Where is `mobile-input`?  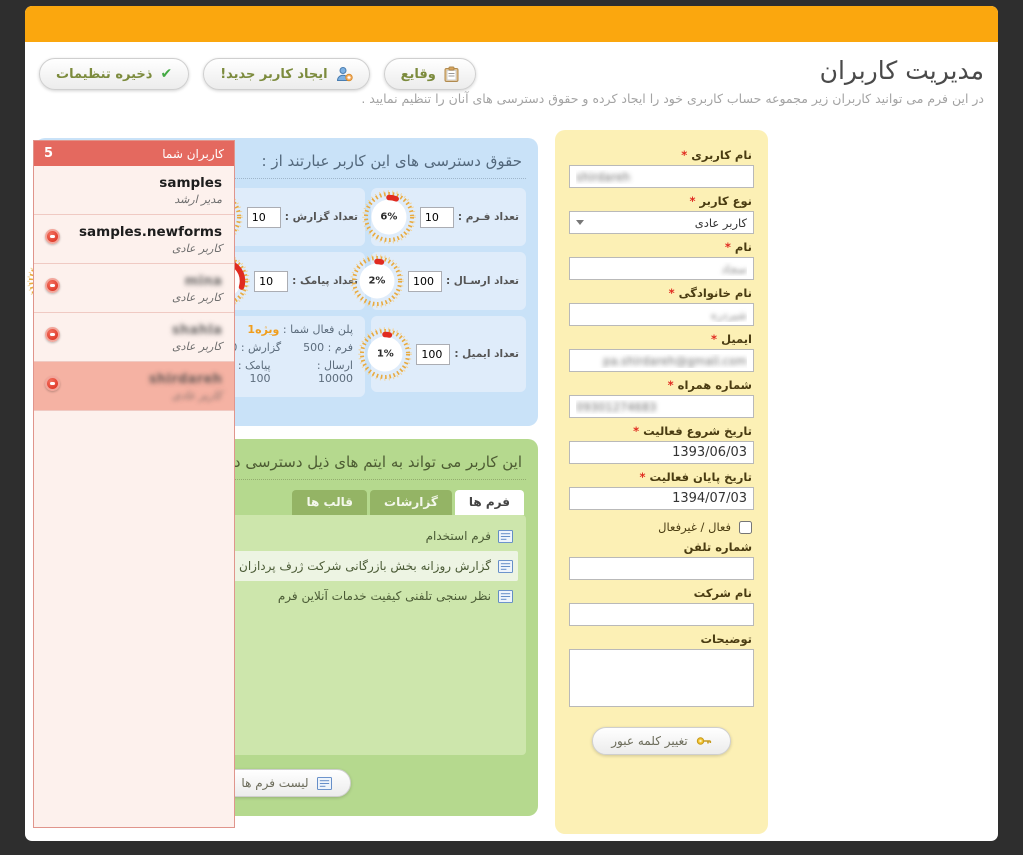 mobile-input is located at coordinates (661, 406).